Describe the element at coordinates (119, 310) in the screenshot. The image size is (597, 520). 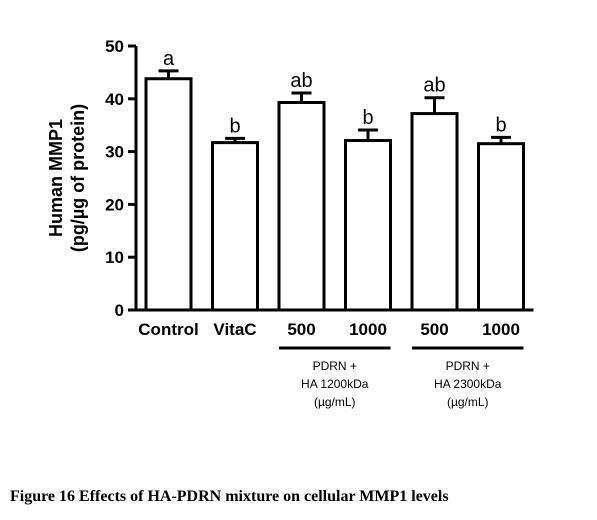
I see `y-tick-label: 0` at that location.